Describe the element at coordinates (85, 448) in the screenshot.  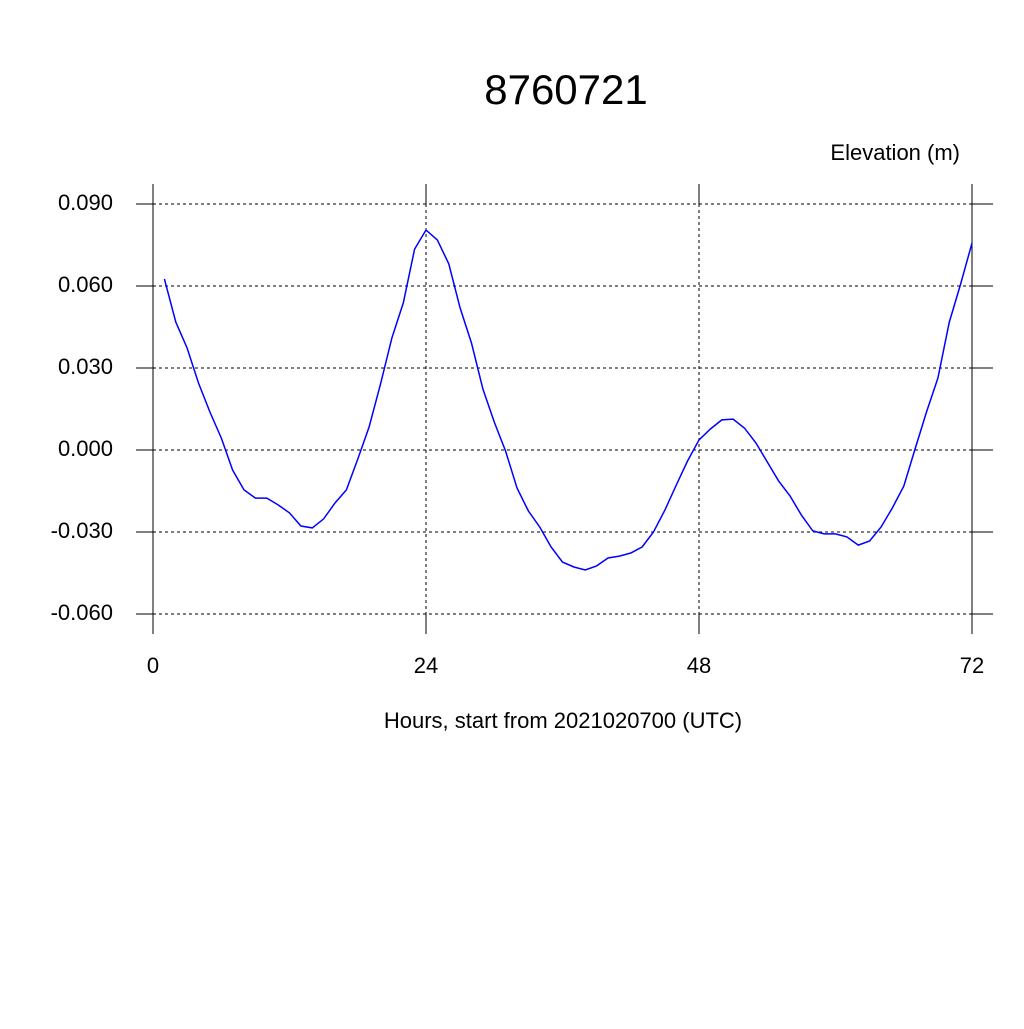
I see `y-tick-label: 0.000` at that location.